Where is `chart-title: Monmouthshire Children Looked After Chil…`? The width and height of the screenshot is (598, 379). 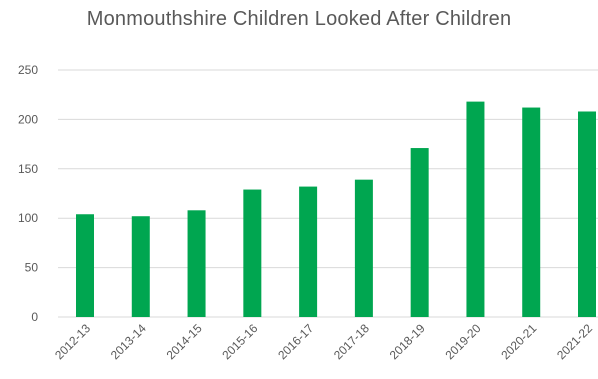 chart-title: Monmouthshire Children Looked After Chil… is located at coordinates (299, 19).